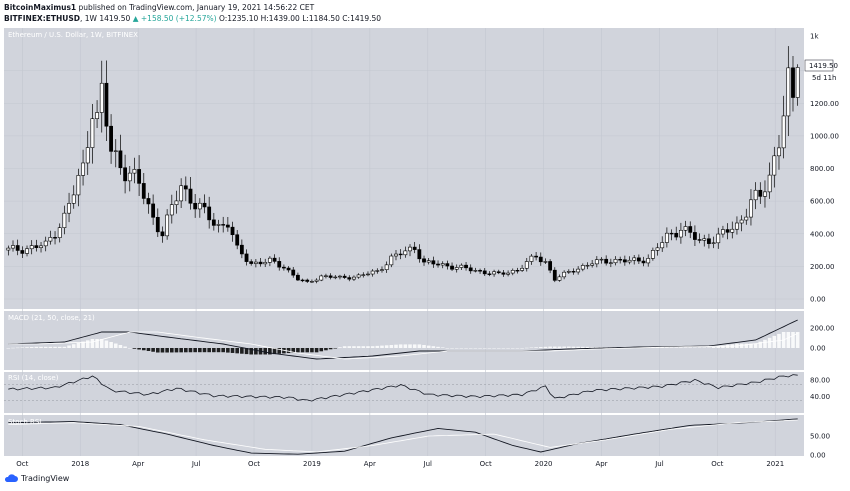 The image size is (850, 491). What do you see at coordinates (370, 464) in the screenshot?
I see `time-axis-tick: Apr` at bounding box center [370, 464].